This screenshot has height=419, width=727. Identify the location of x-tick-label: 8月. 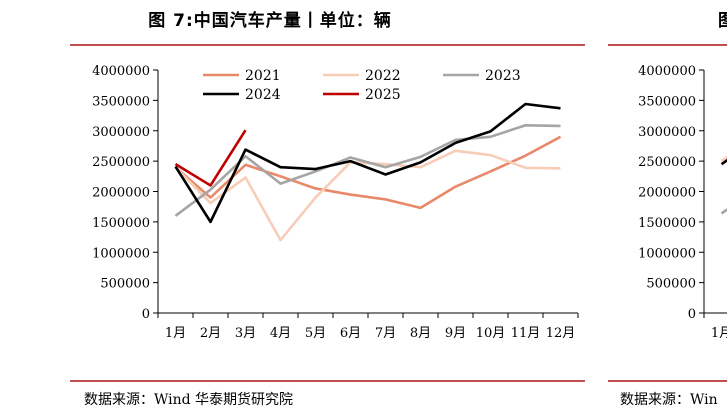
(420, 333).